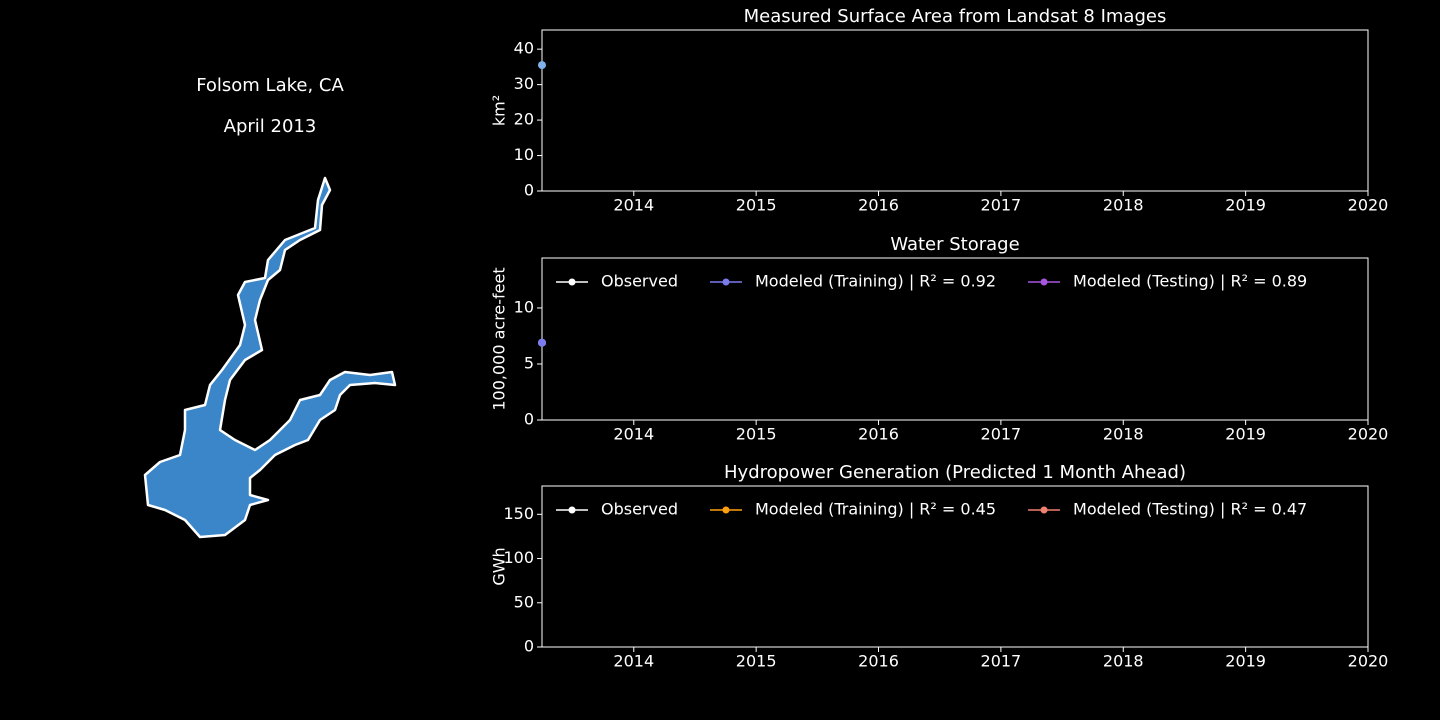 Image resolution: width=1440 pixels, height=720 pixels. I want to click on map-subtitle: April 2013, so click(270, 126).